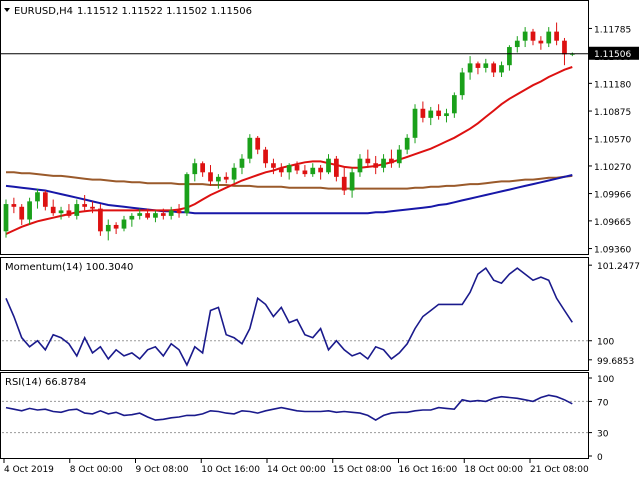 This screenshot has width=640, height=480. I want to click on rsi-title: RSI(14) 66.8784, so click(45, 382).